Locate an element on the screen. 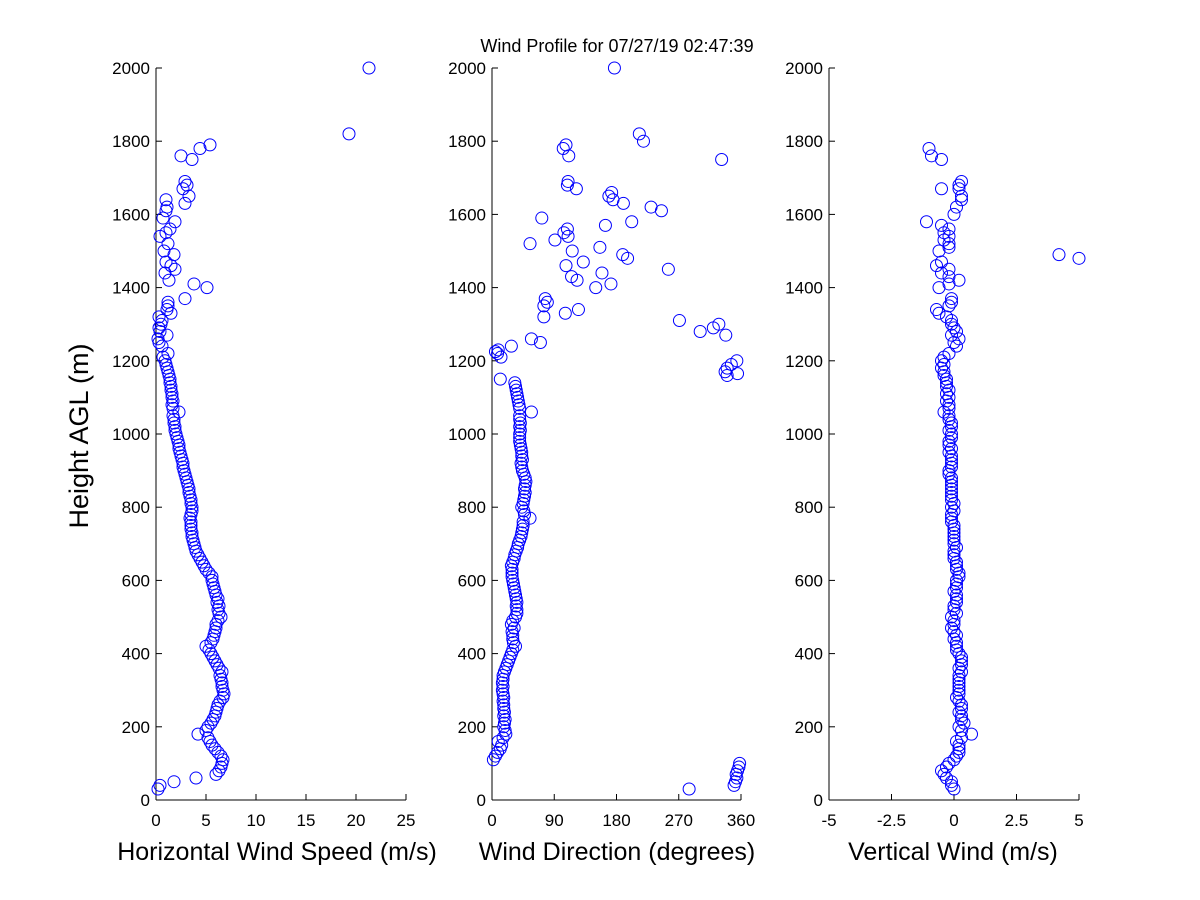  y-tick-label: 600 is located at coordinates (136, 580).